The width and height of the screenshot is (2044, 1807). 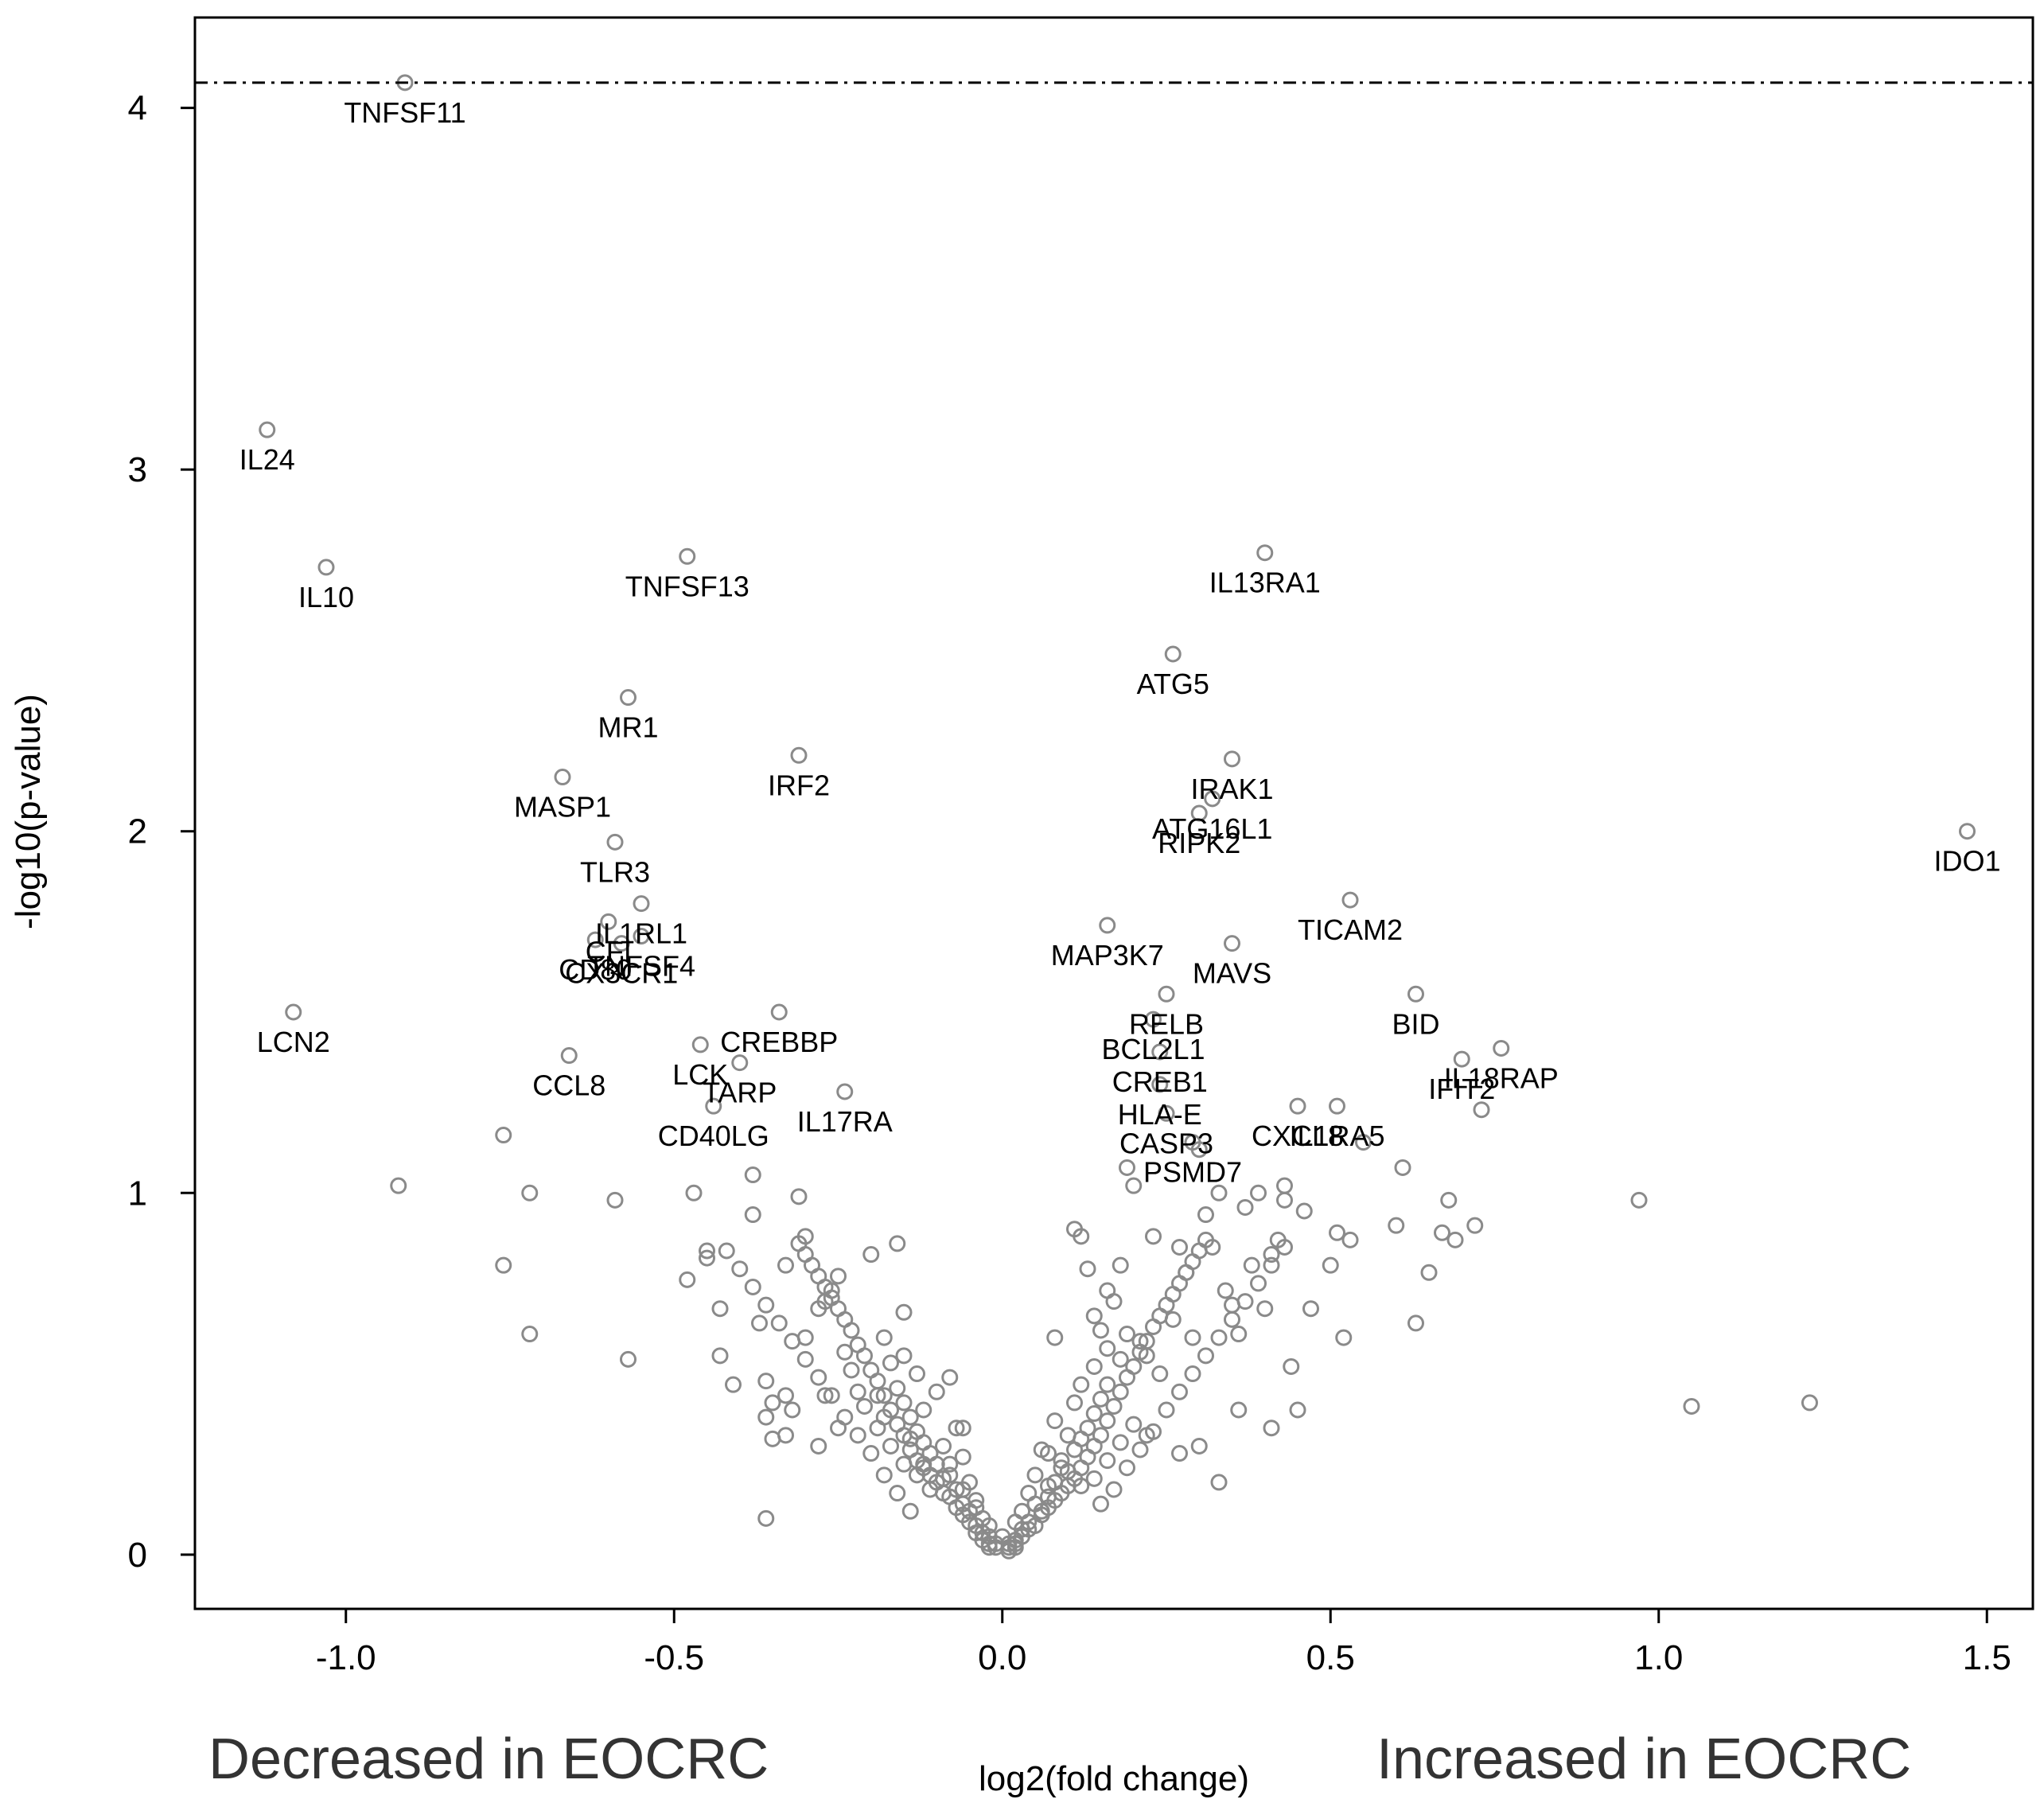 What do you see at coordinates (615, 871) in the screenshot?
I see `point-label: TLR3` at bounding box center [615, 871].